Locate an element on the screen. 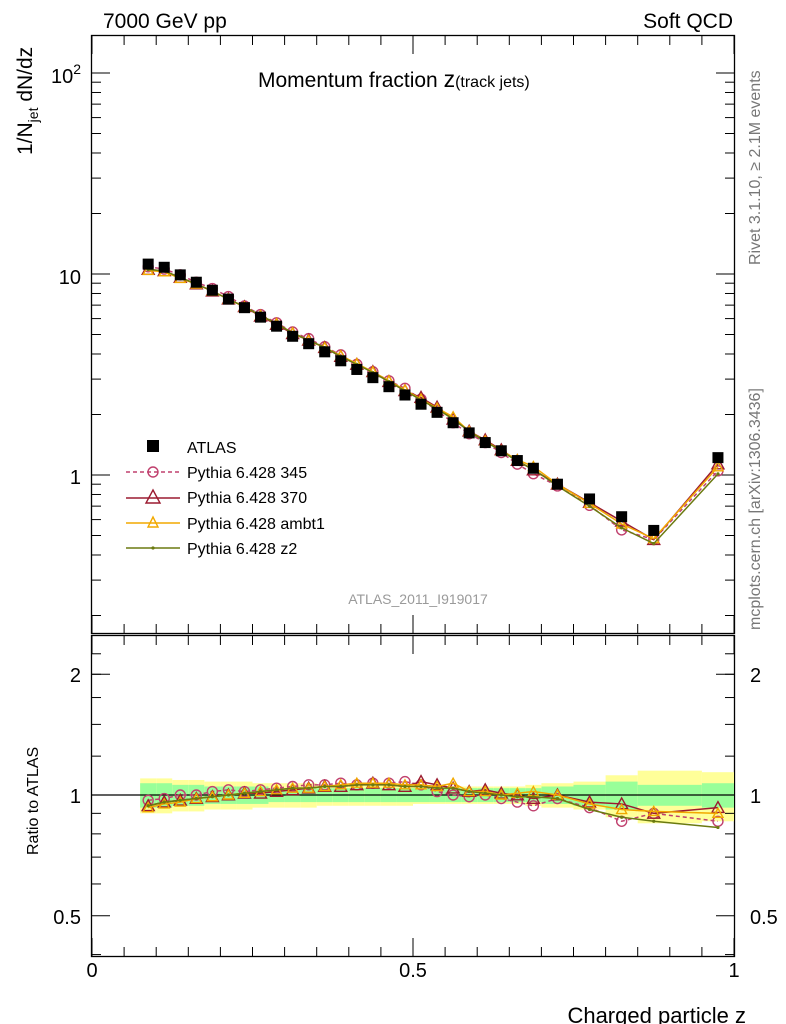  legend-label-ambt1: Pythia 6.428 ambt1 is located at coordinates (256, 524).